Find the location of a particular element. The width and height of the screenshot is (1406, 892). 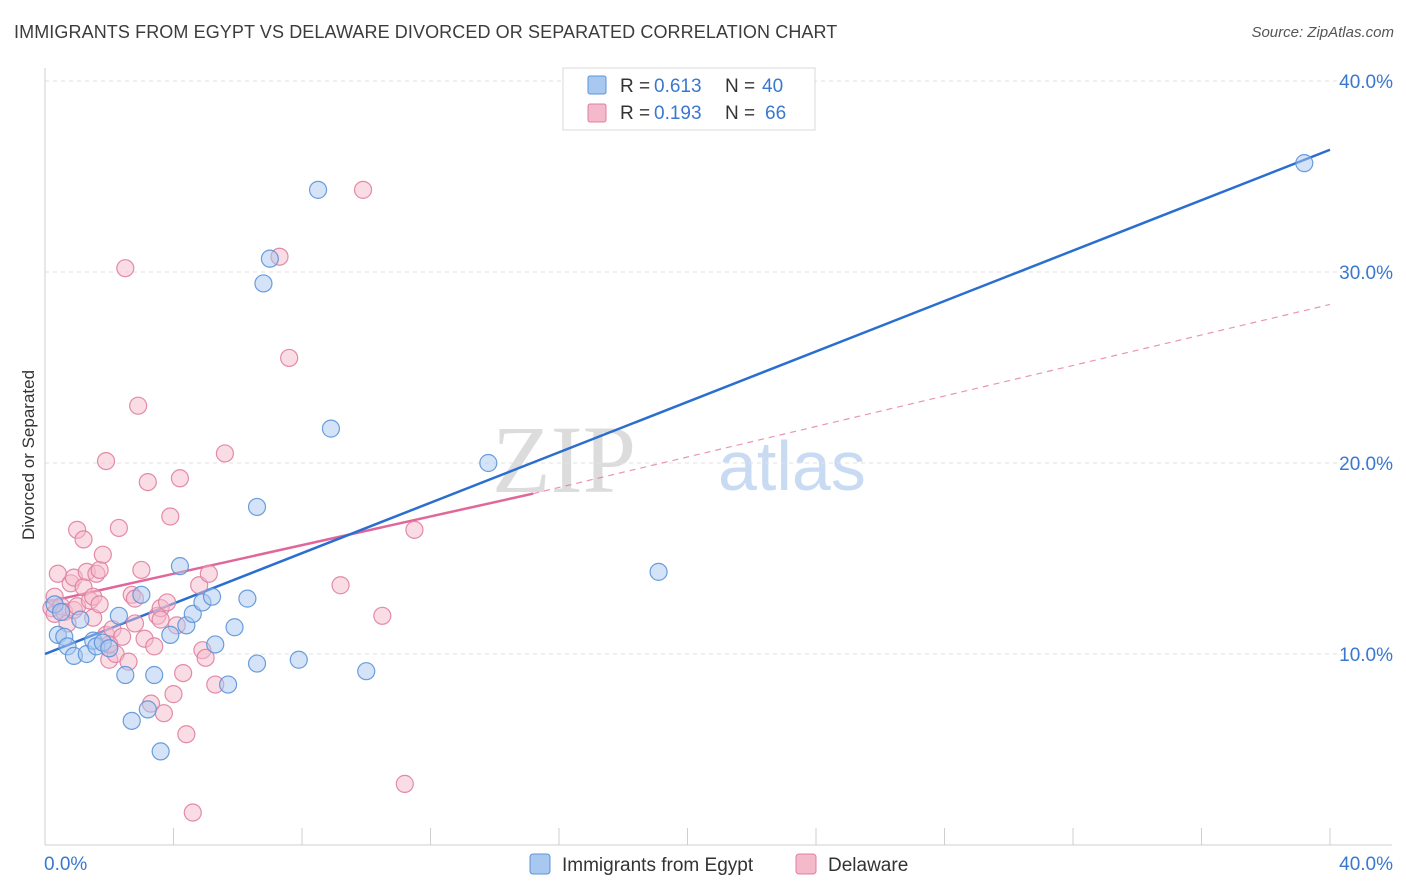

watermark: ZIP atlas is located at coordinates (679, 459).